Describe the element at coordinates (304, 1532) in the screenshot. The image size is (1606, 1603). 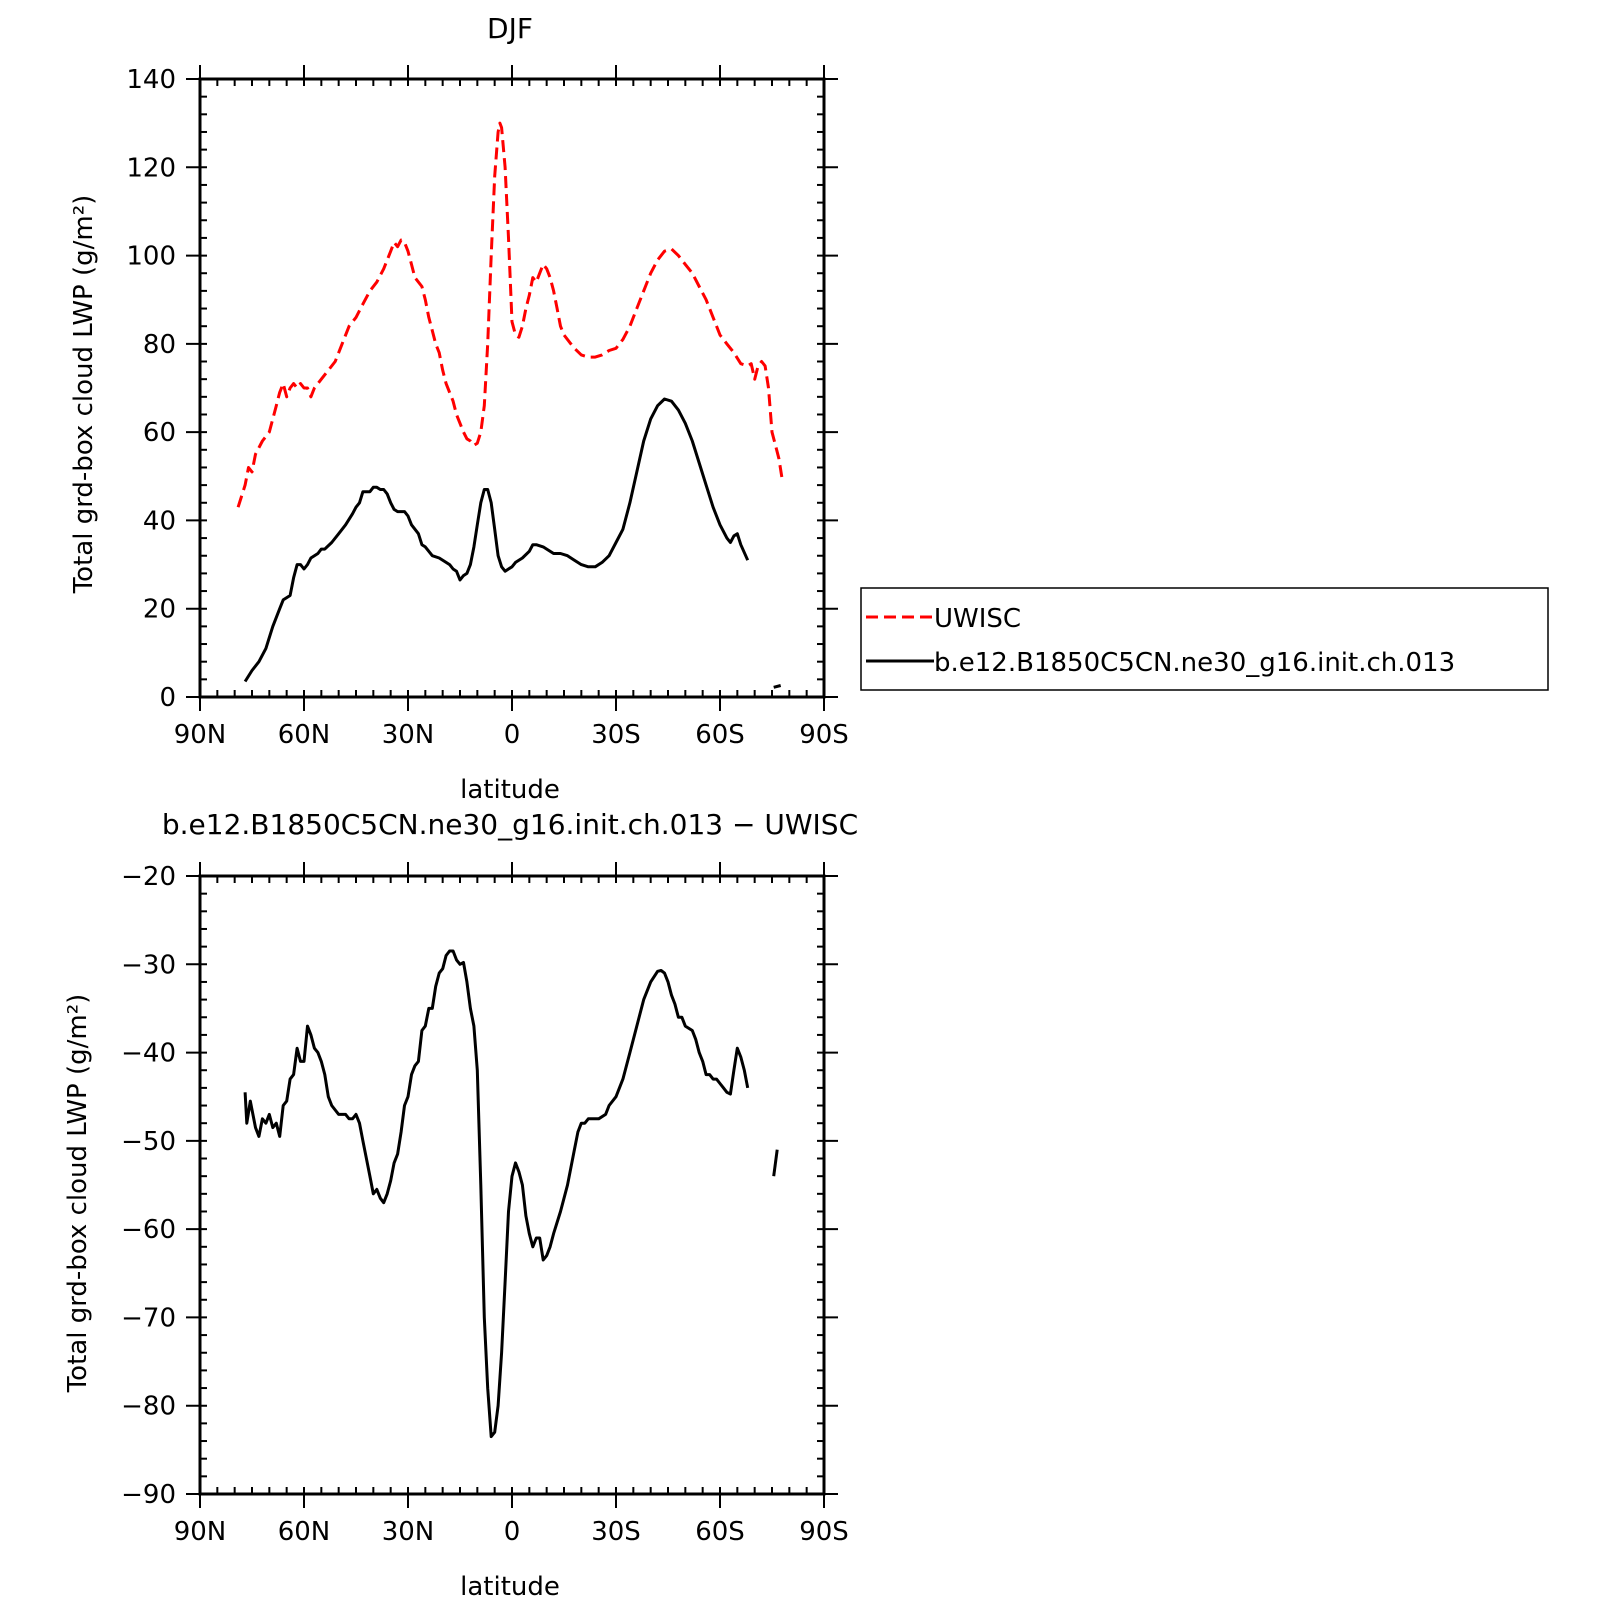
I see `bottom-x-tick-label: 60N` at that location.